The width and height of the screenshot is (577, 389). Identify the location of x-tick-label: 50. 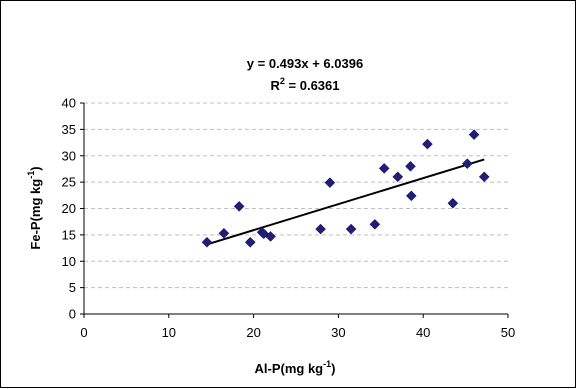
(508, 332).